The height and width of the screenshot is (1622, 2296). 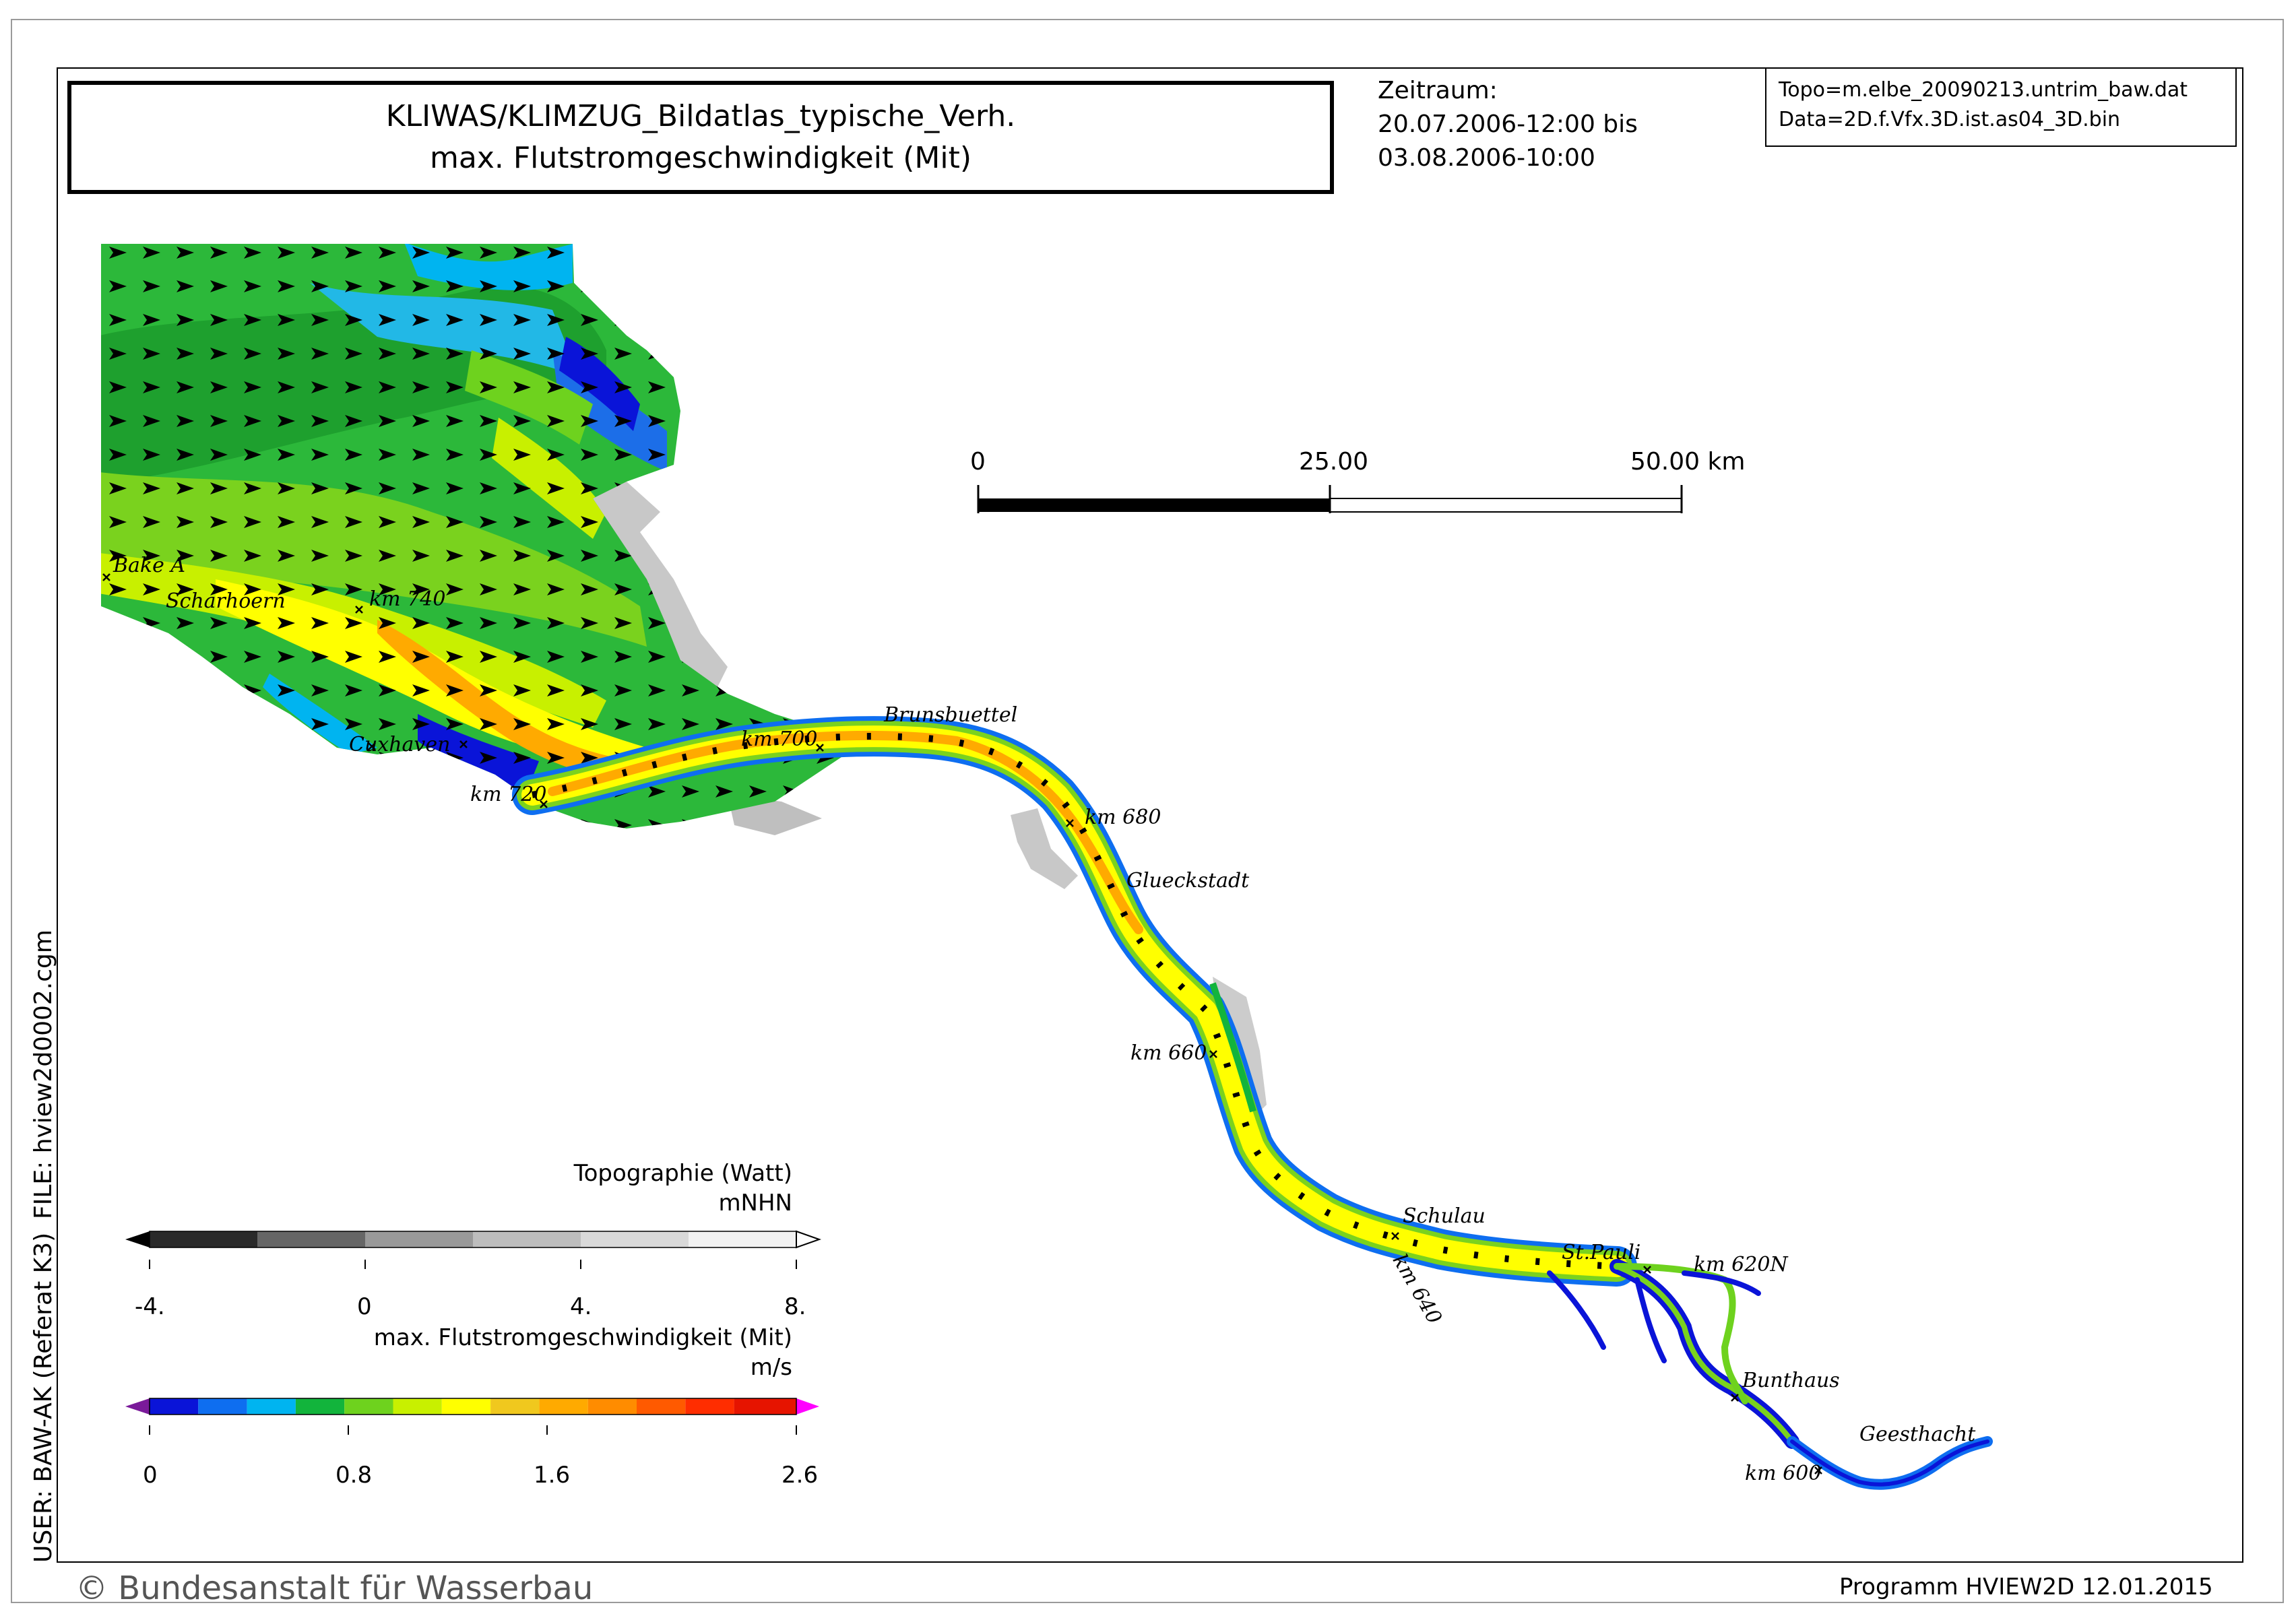 I want to click on topo-tick-2: 4., so click(x=581, y=1307).